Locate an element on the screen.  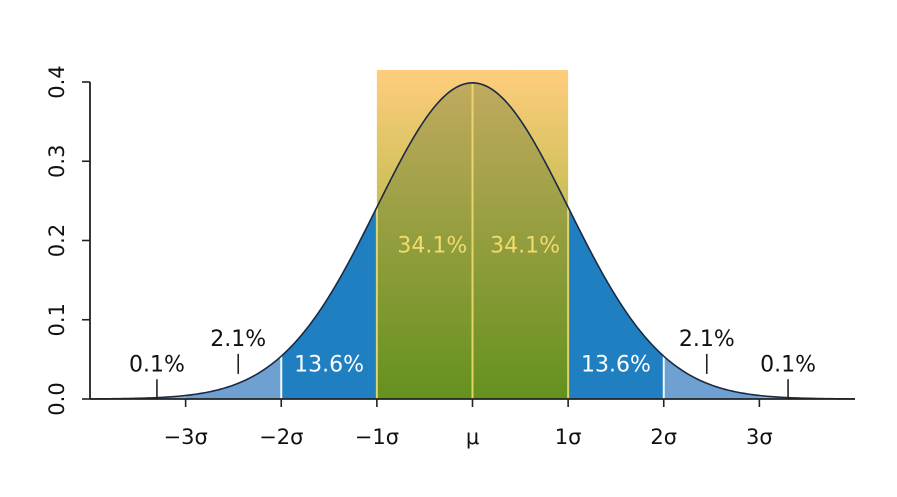
annotation-label-4: 34.1% is located at coordinates (525, 245).